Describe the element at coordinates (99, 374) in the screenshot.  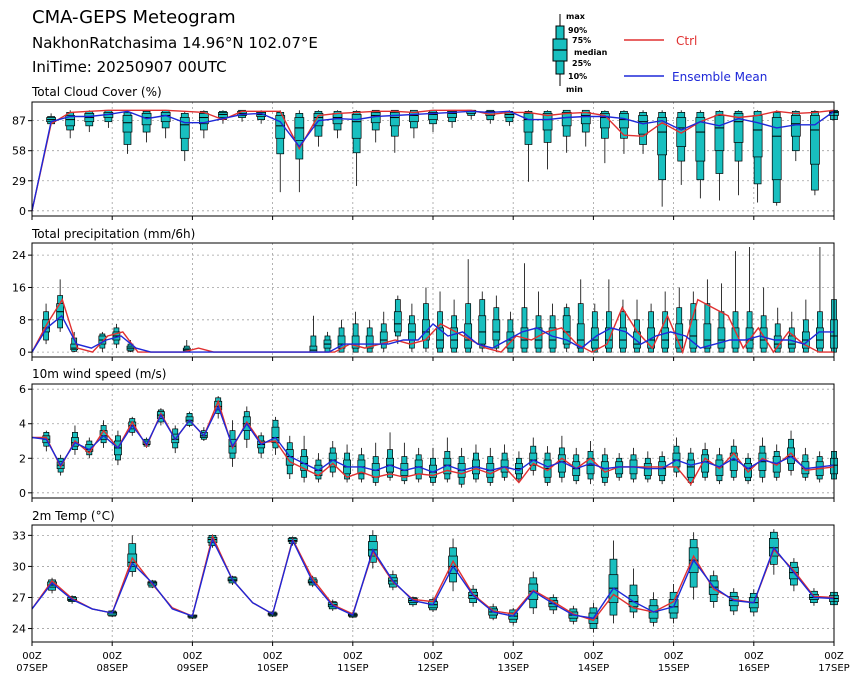
I see `panel-title-wind: 10m wind speed (m/s)` at that location.